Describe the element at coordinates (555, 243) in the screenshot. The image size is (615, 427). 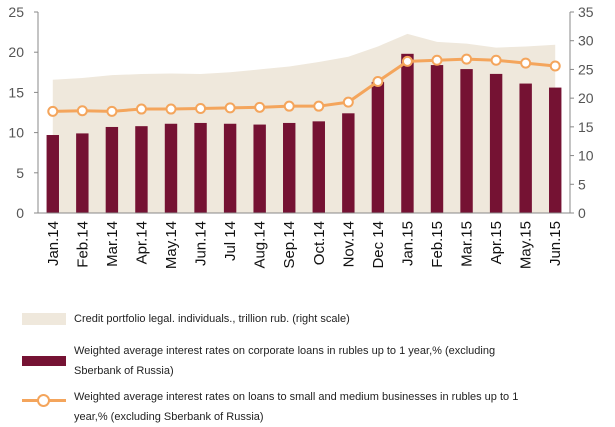
I see `x-tick-label: Jun.15` at that location.